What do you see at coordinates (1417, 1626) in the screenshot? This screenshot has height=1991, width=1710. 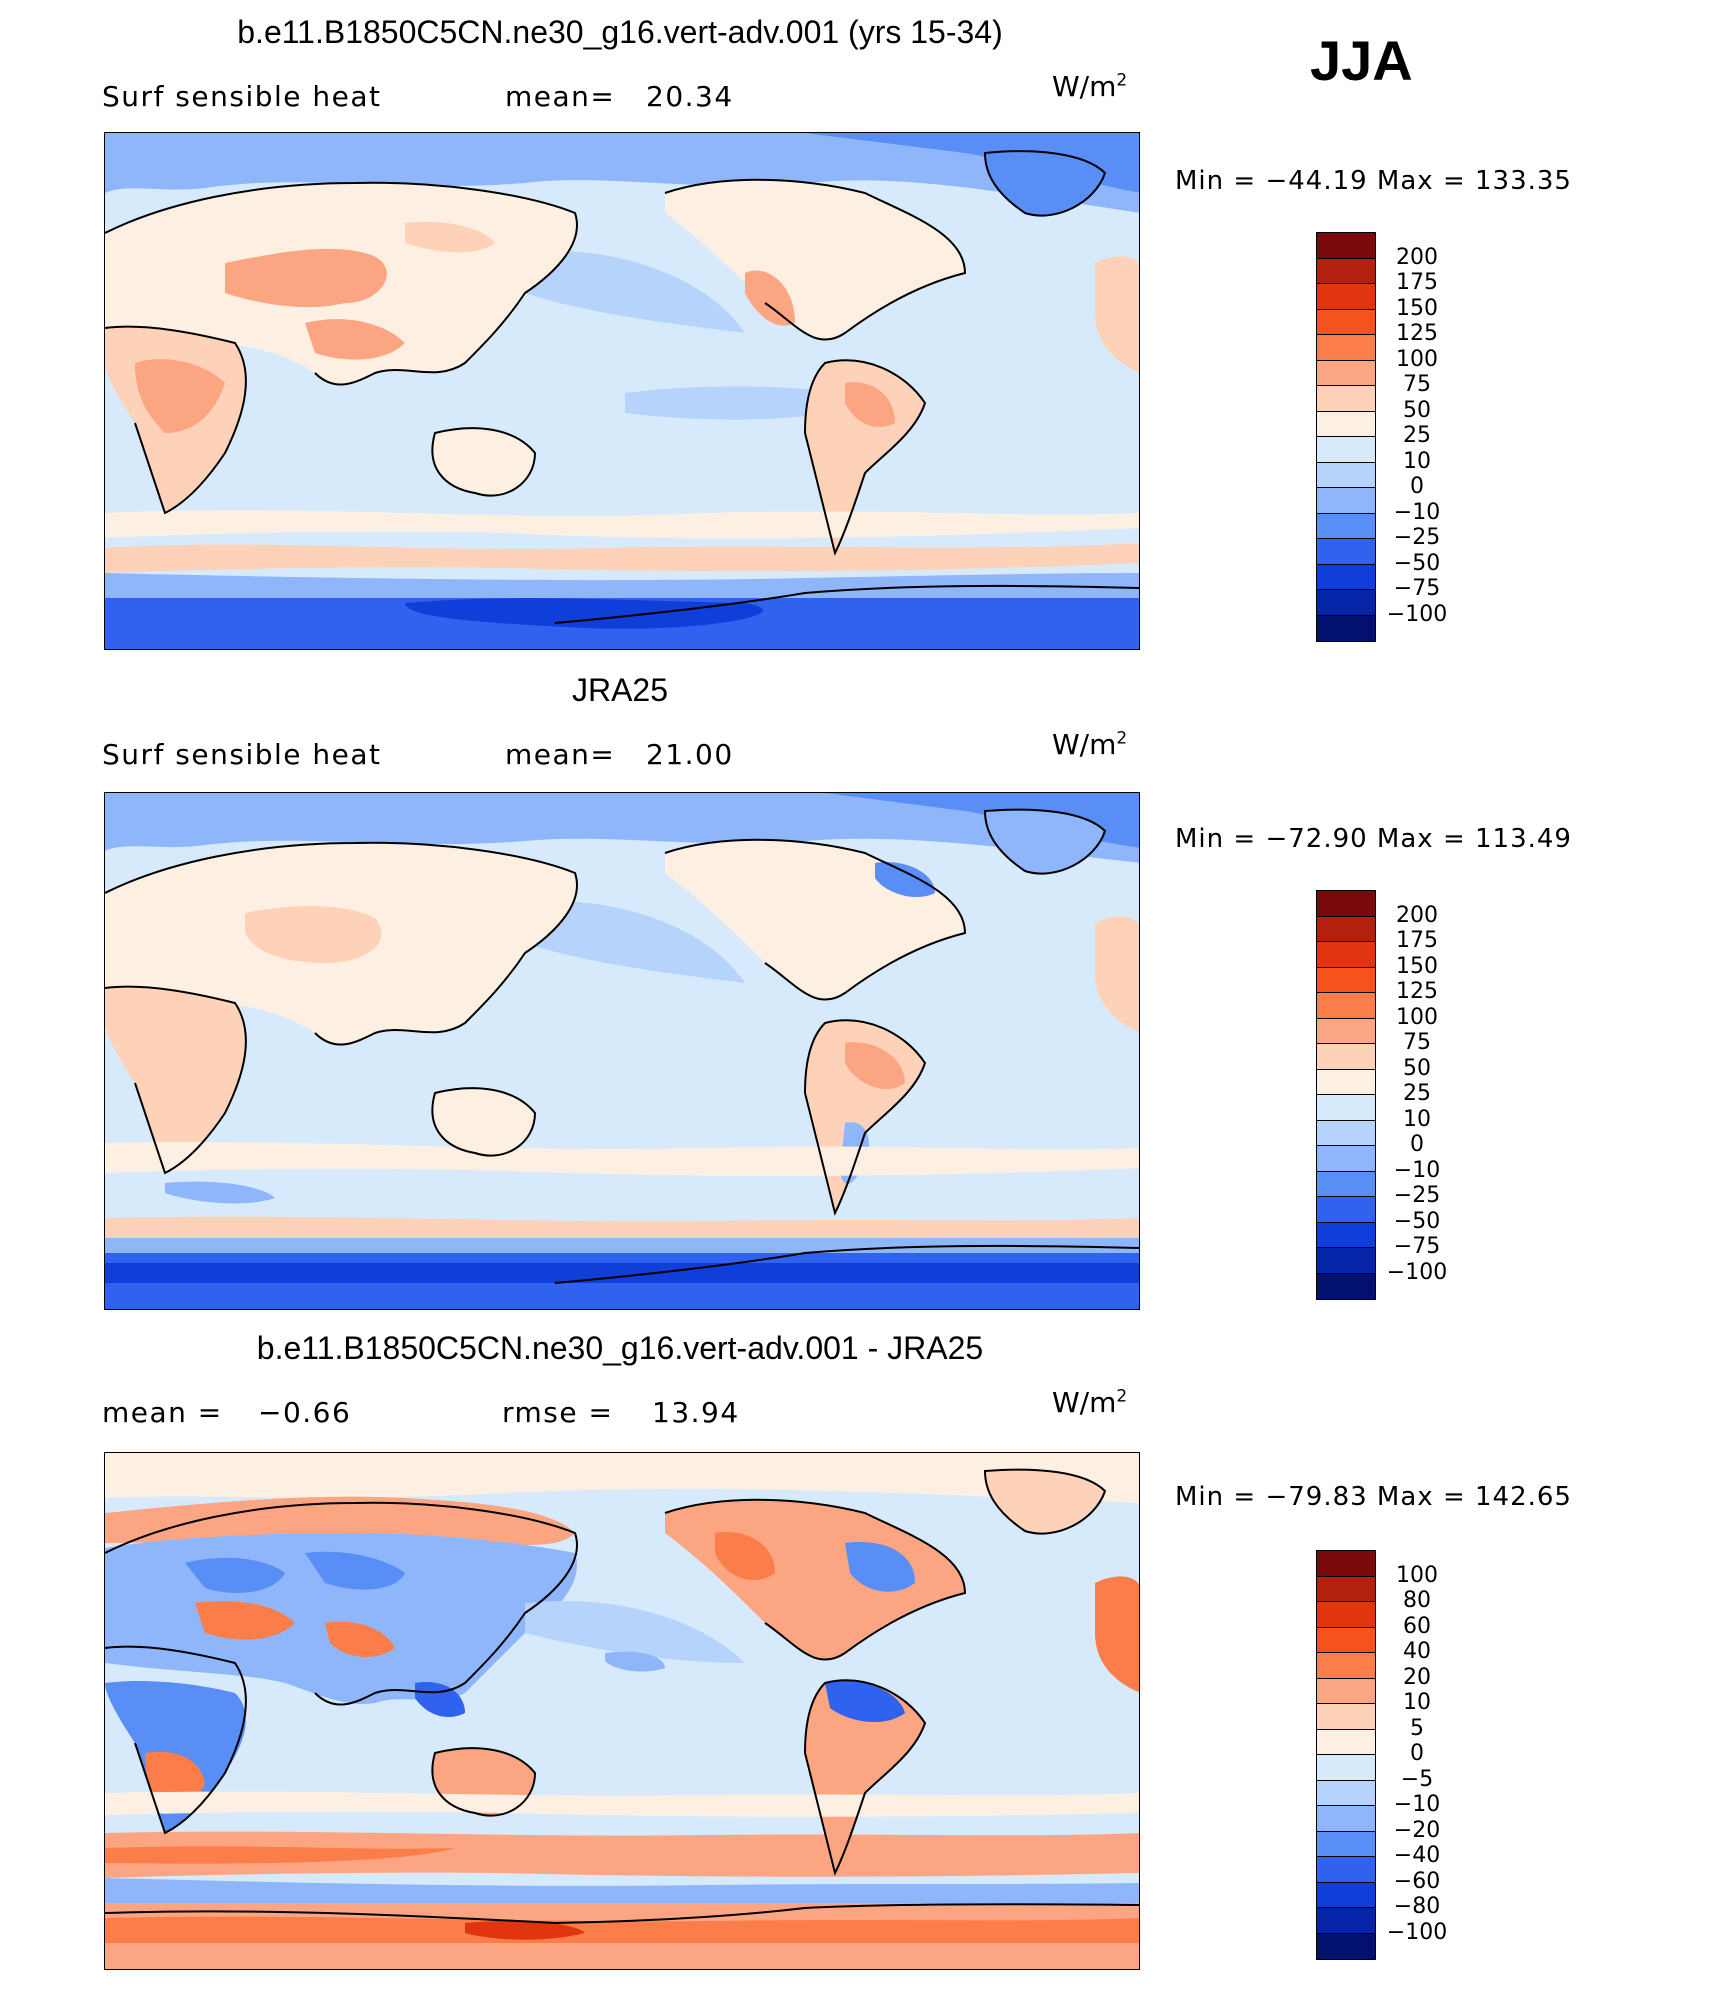 I see `colorbar-tick-label: 60` at bounding box center [1417, 1626].